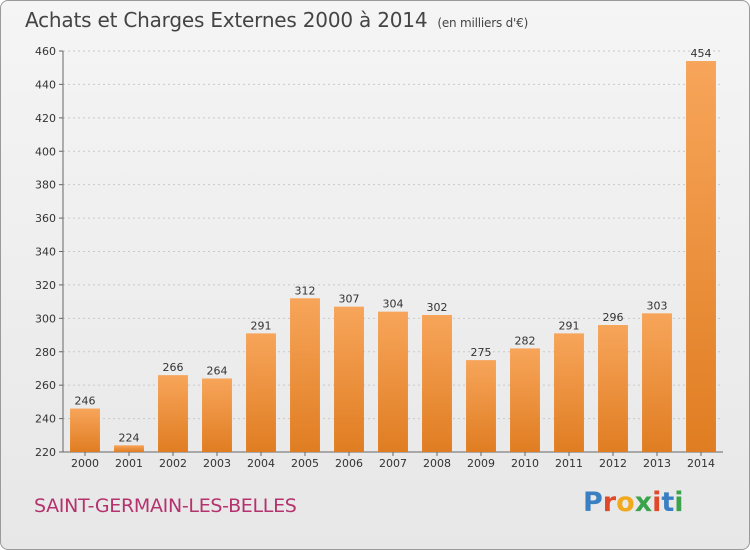  What do you see at coordinates (45, 118) in the screenshot?
I see `y-tick-label: 420` at bounding box center [45, 118].